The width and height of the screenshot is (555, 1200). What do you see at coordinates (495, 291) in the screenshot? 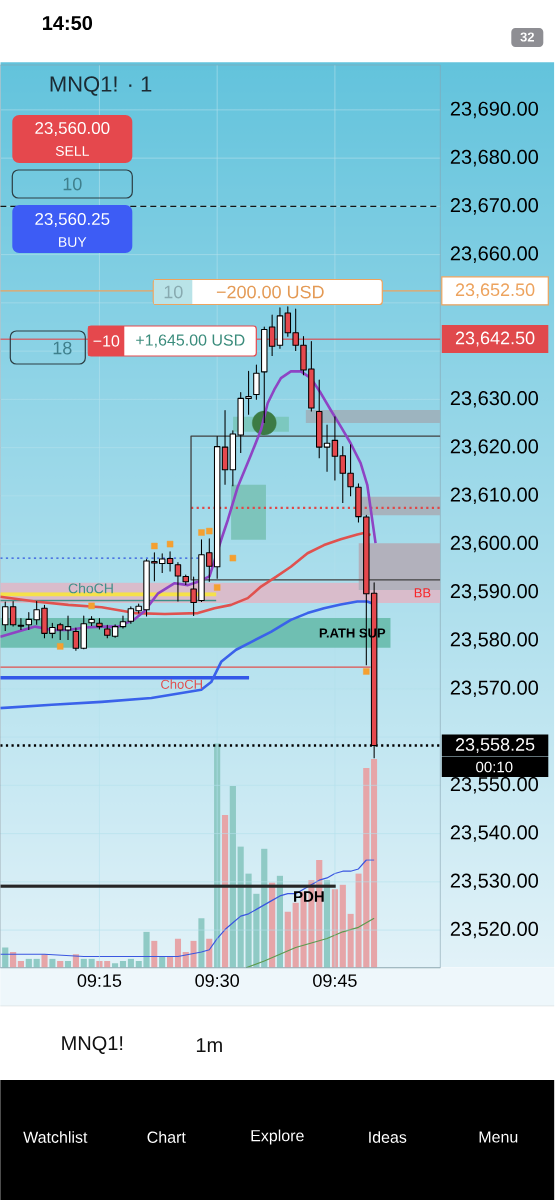
I see `ref-line-label: 23,652.50` at bounding box center [495, 291].